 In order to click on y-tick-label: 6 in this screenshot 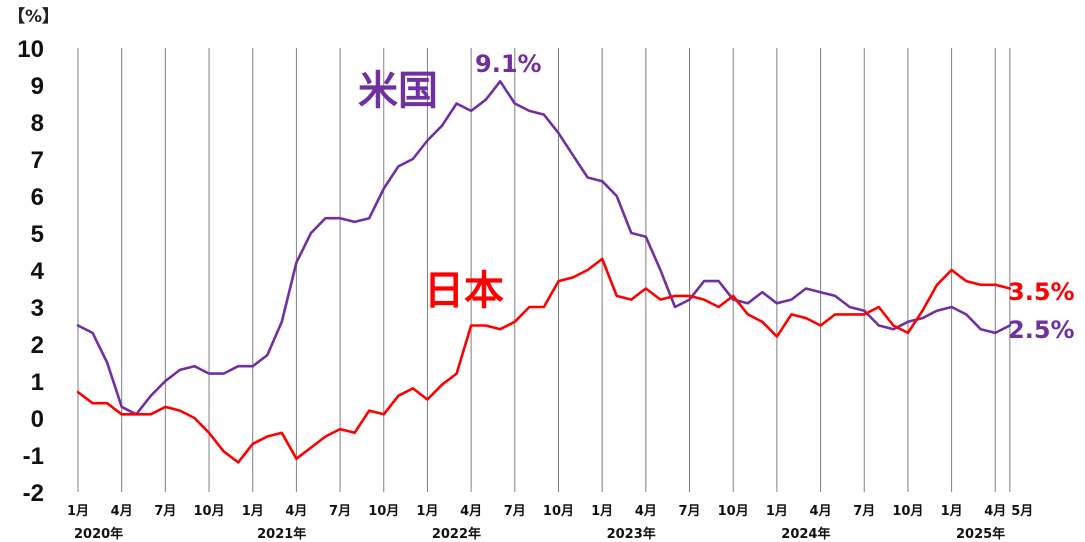, I will do `click(37, 197)`.